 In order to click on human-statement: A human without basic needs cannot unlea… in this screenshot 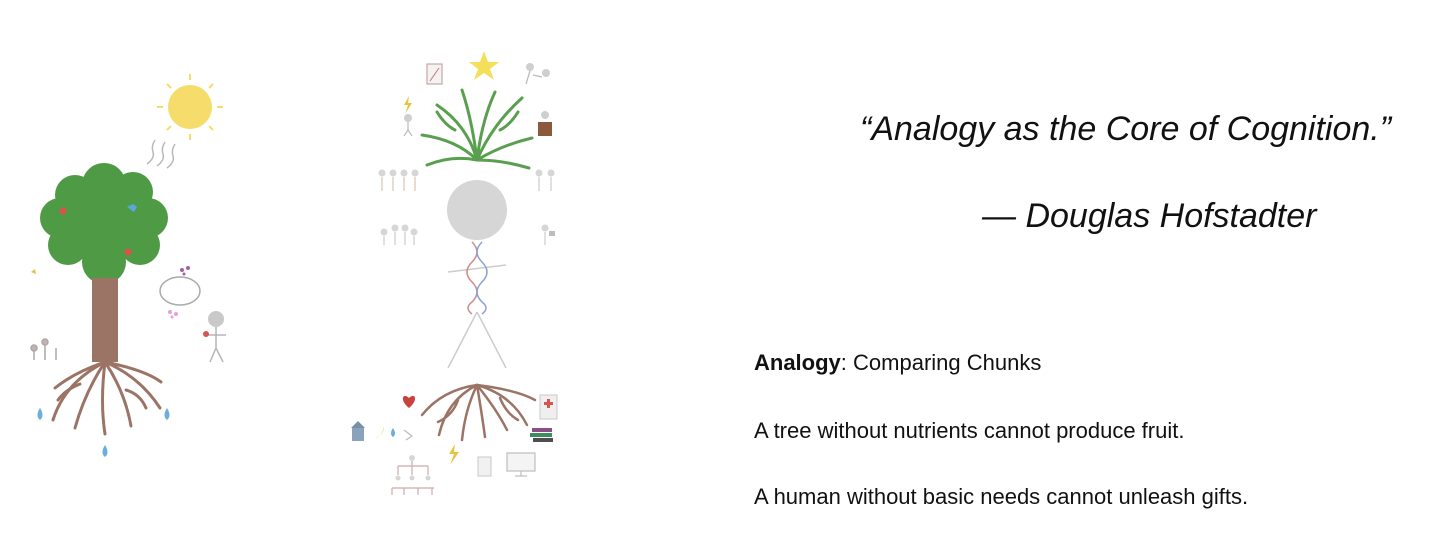, I will do `click(1001, 496)`.